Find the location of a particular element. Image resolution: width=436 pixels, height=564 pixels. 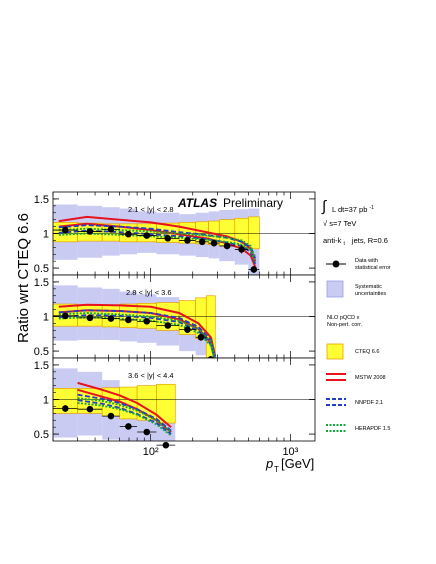

legend-item-data: Data with statistical error is located at coordinates (358, 264).